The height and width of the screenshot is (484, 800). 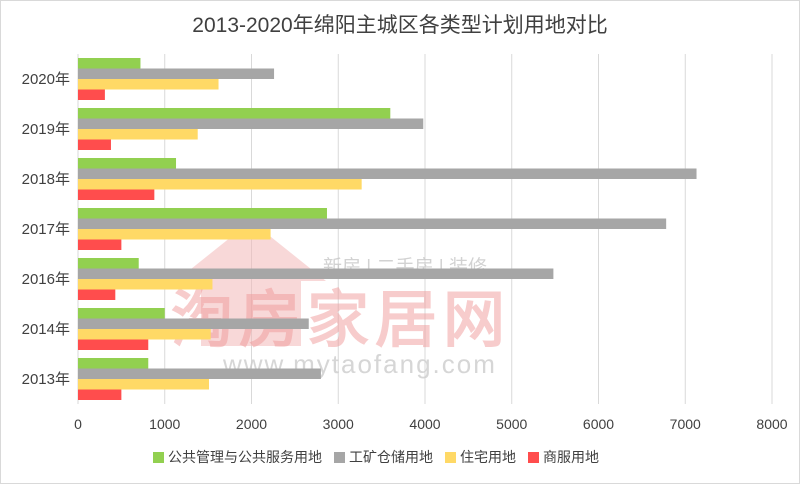 What do you see at coordinates (46, 79) in the screenshot?
I see `category-label: 2020年` at bounding box center [46, 79].